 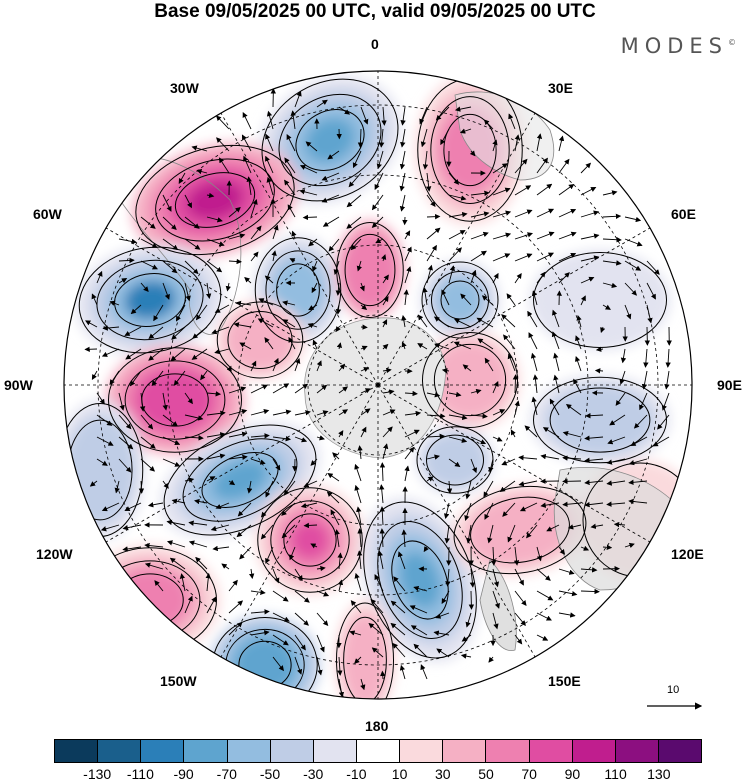 I want to click on anomaly-cell, so click(x=600, y=300).